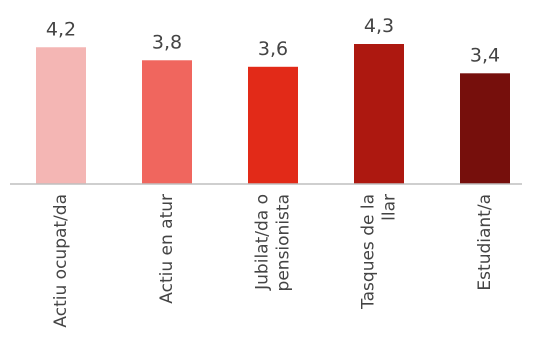 Image resolution: width=533 pixels, height=357 pixels. I want to click on data-labels-group: 4,2 3,8 3,6 4,3 3,4, so click(273, 40).